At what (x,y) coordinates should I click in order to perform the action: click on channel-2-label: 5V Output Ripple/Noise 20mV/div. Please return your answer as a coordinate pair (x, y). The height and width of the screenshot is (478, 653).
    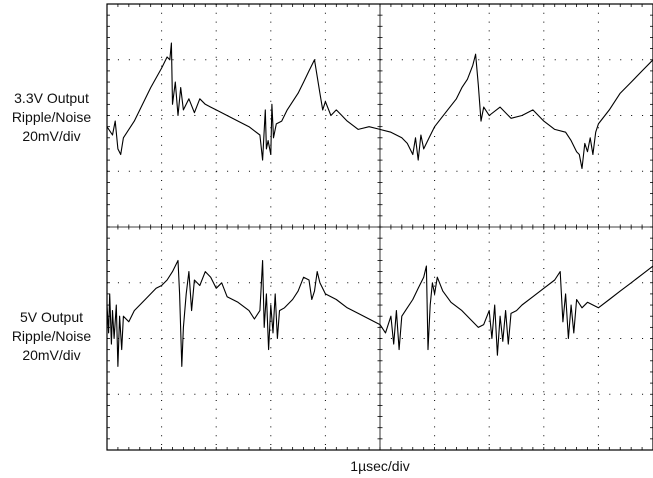
    Looking at the image, I should click on (51, 336).